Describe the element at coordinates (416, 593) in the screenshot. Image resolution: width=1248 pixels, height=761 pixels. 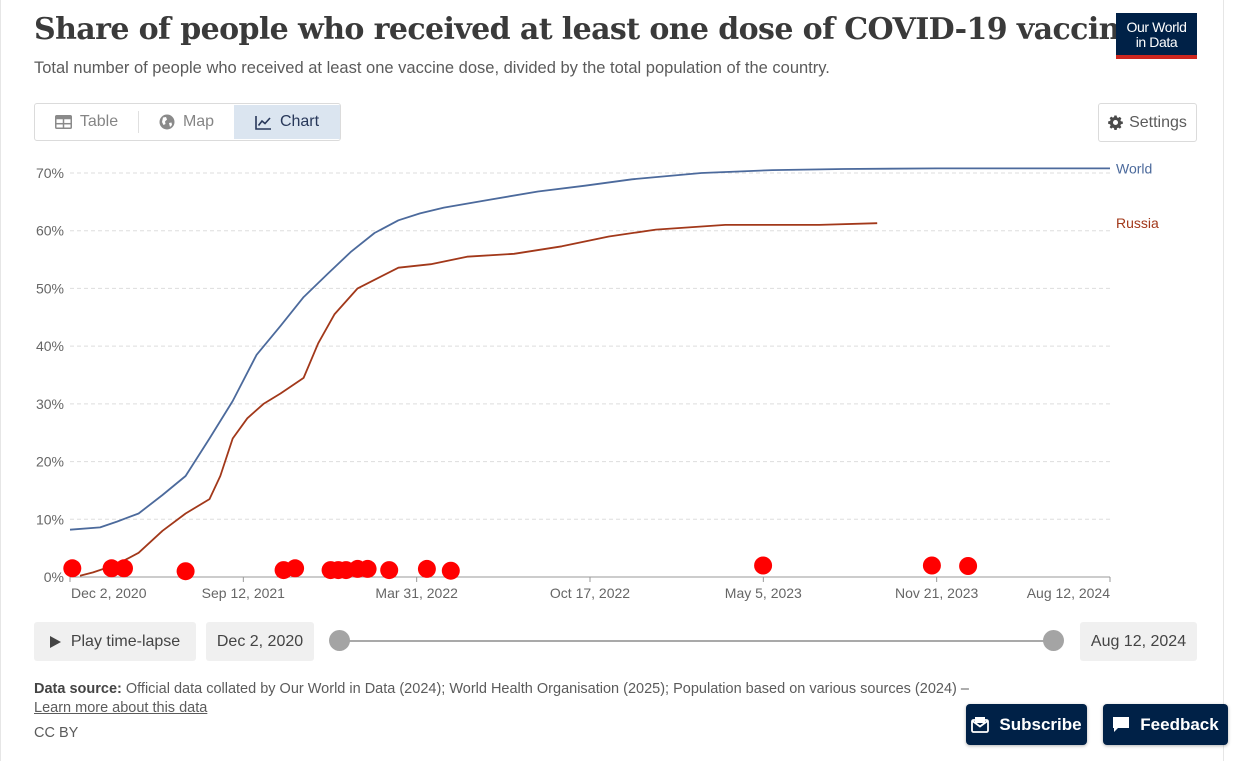
I see `x-tick-label: Mar 31, 2022` at that location.